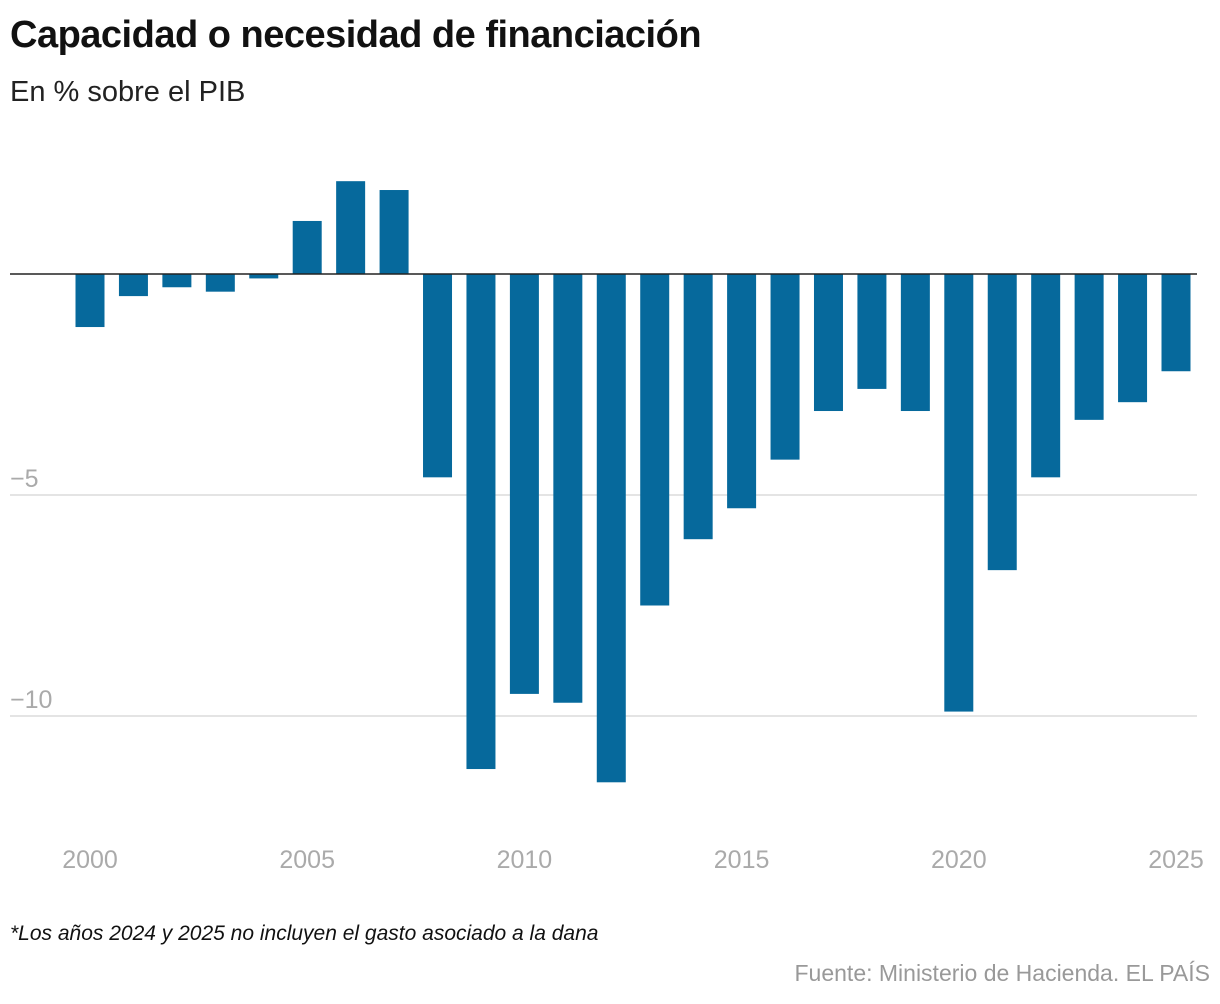  Describe the element at coordinates (959, 493) in the screenshot. I see `bar-2020` at that location.